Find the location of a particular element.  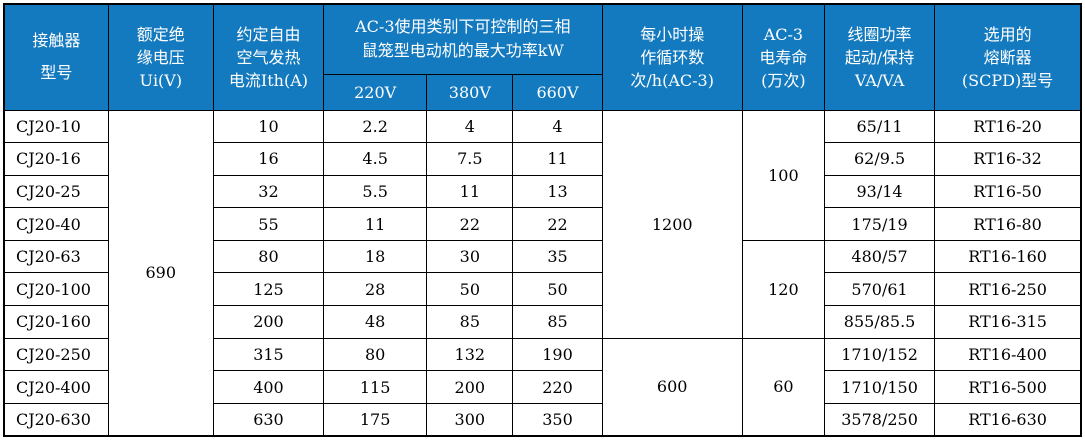

header-cell-fuse-type: 选用的 熔断器 (SCPD)型号 is located at coordinates (1008, 57).